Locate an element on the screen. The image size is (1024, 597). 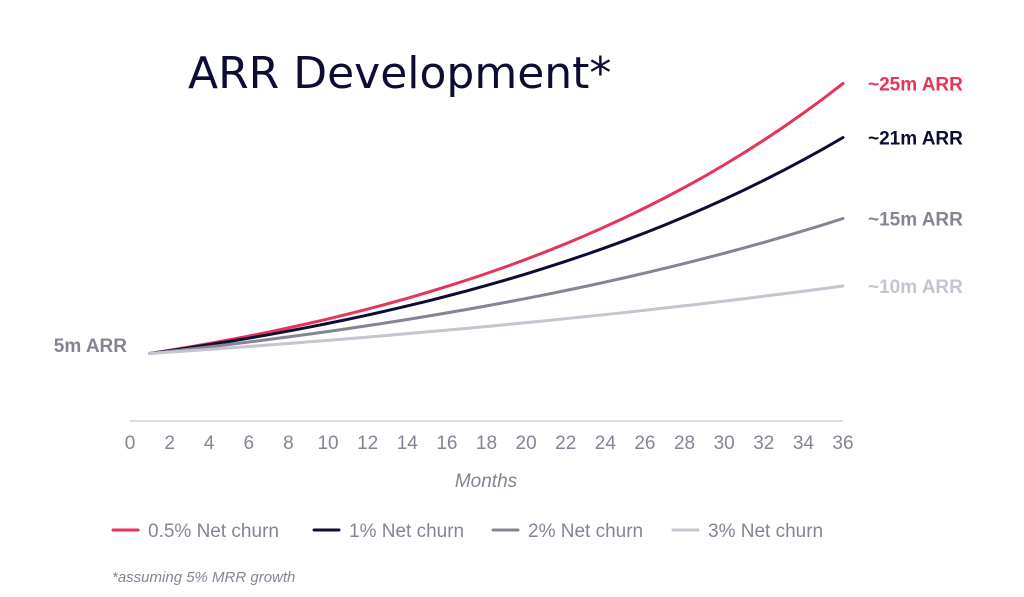
x-tick-label: 22 is located at coordinates (565, 443).